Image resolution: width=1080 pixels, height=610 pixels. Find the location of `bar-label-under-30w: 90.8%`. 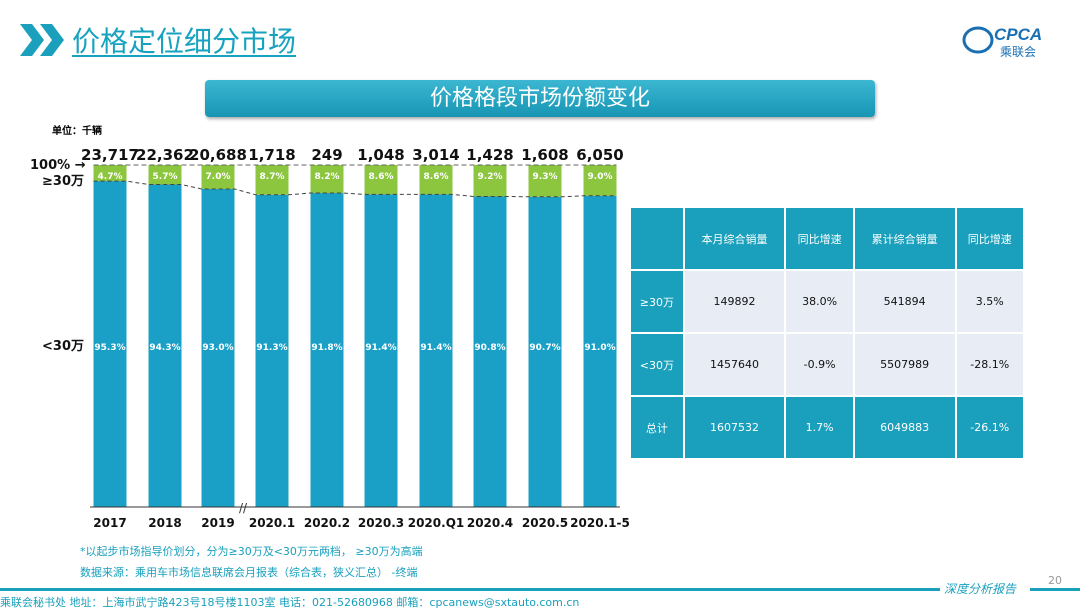

bar-label-under-30w: 90.8% is located at coordinates (489, 348).